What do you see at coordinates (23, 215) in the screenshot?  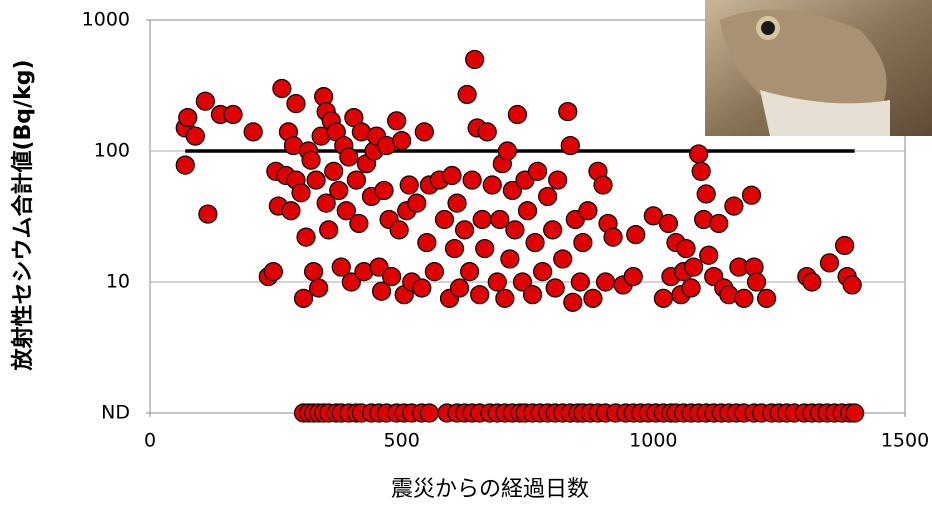 I see `y-axis-title: 放射性セシウム合計値(Bq/kg)` at bounding box center [23, 215].